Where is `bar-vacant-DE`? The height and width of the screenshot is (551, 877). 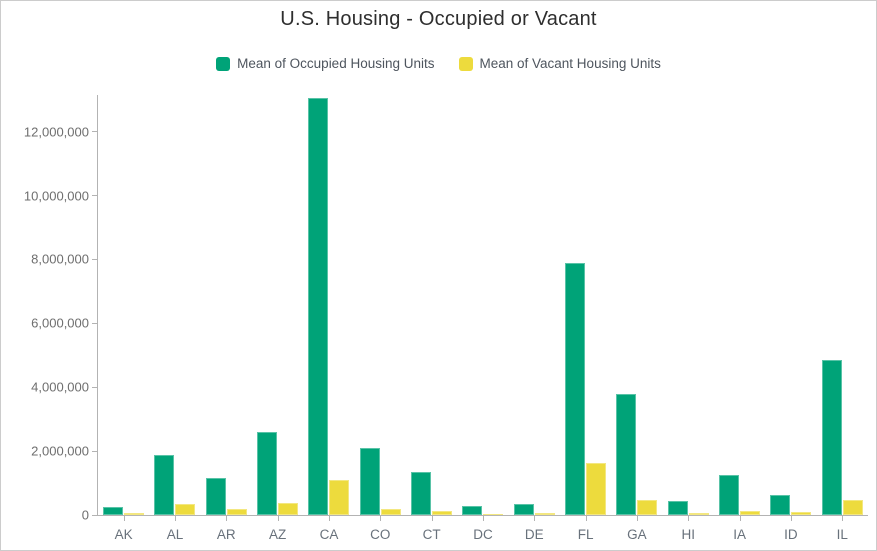
bar-vacant-DE is located at coordinates (544, 514).